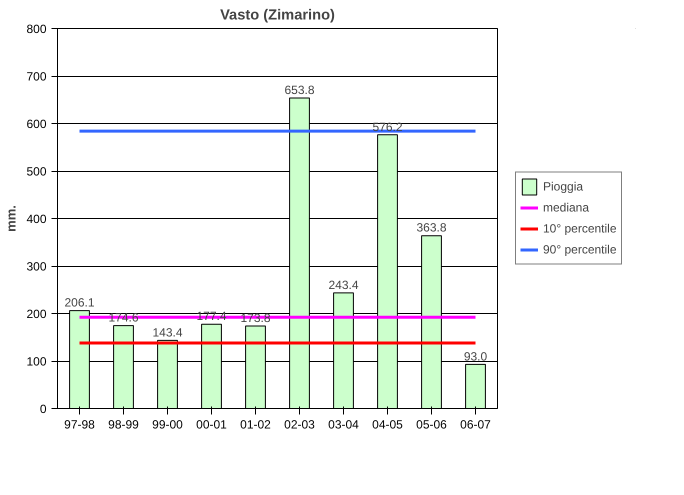  What do you see at coordinates (256, 425) in the screenshot?
I see `x-tick-label: 01-02` at bounding box center [256, 425].